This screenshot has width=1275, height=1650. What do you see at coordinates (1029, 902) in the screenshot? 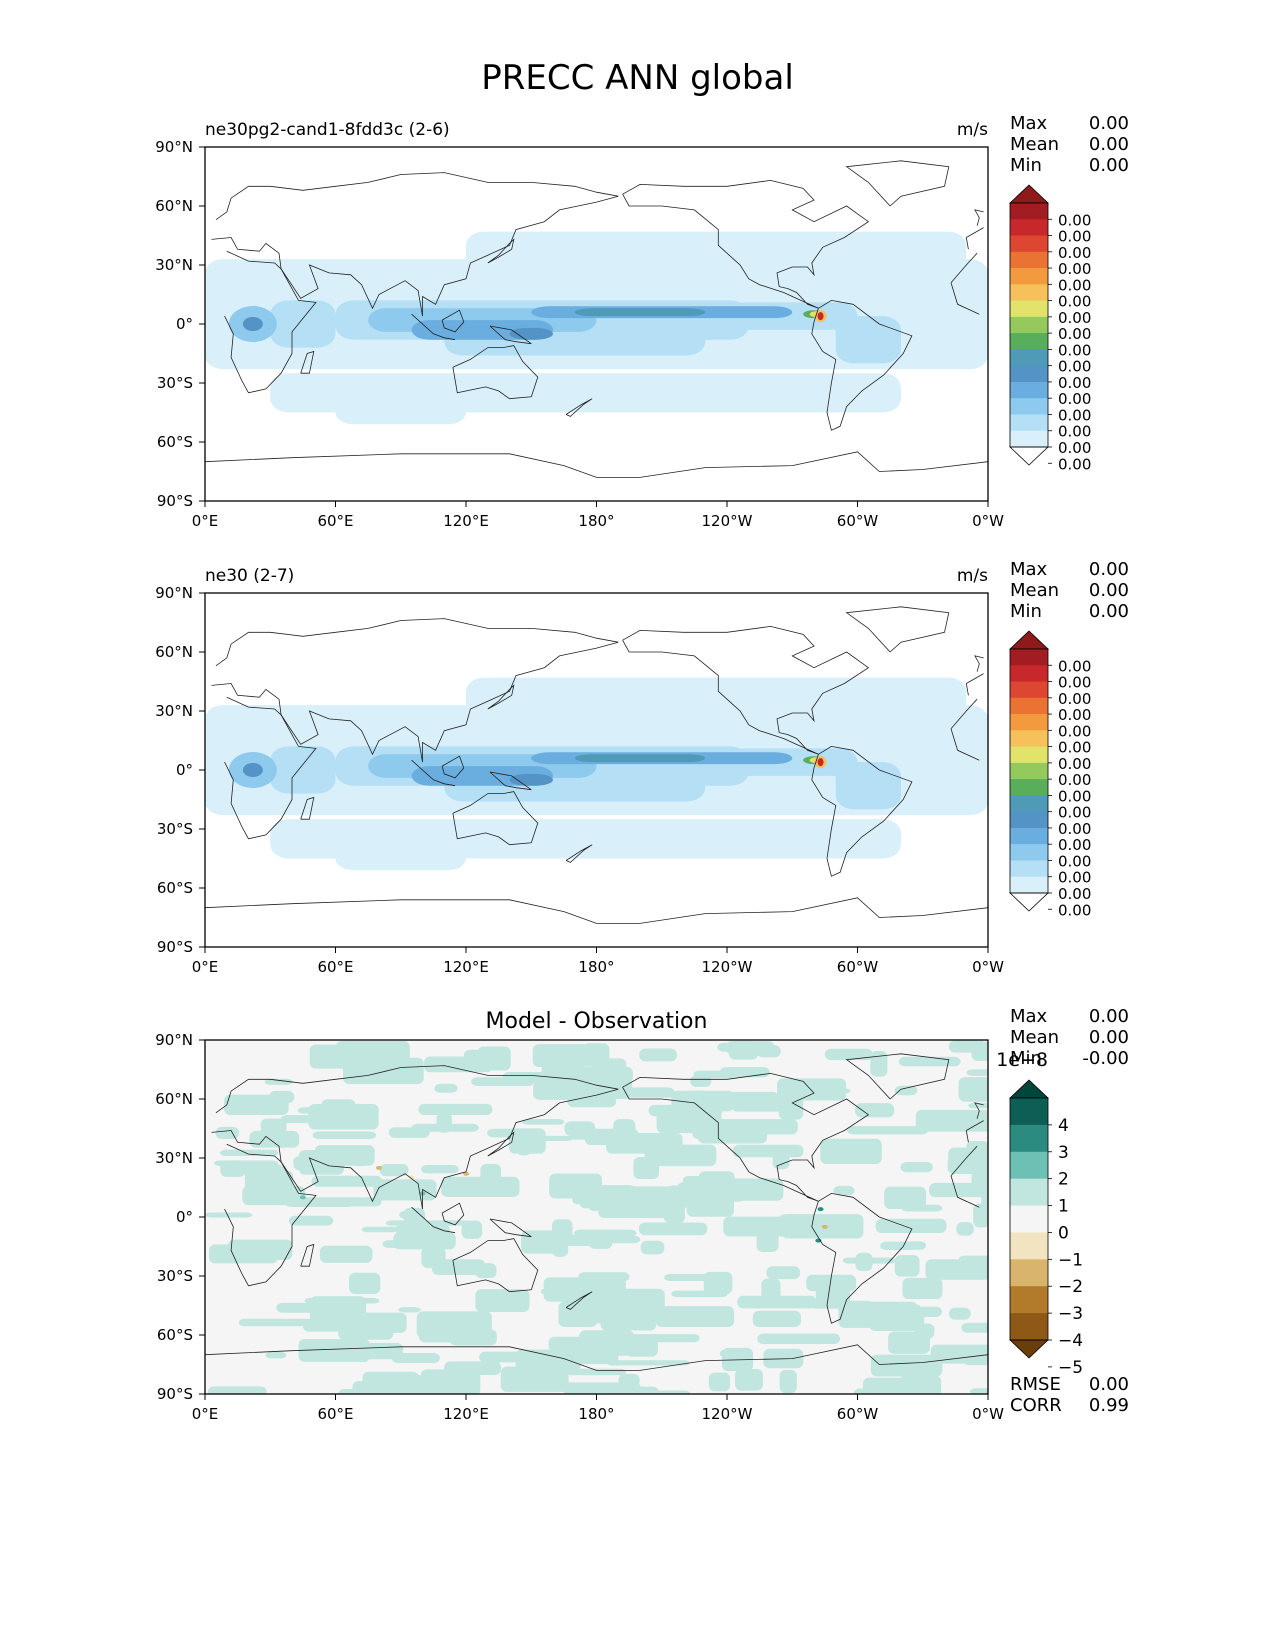
I see `colorbar-extend-bottom` at bounding box center [1029, 902].